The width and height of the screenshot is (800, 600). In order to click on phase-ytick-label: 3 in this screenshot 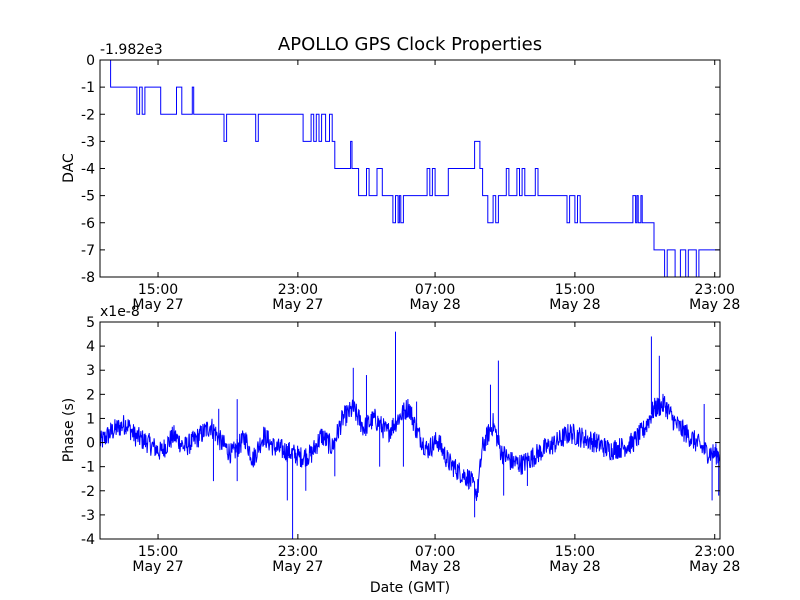, I will do `click(90, 371)`.